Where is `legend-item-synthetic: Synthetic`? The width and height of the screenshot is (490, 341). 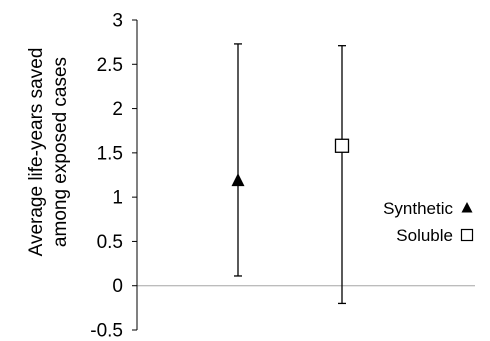 legend-item-synthetic: Synthetic is located at coordinates (428, 208).